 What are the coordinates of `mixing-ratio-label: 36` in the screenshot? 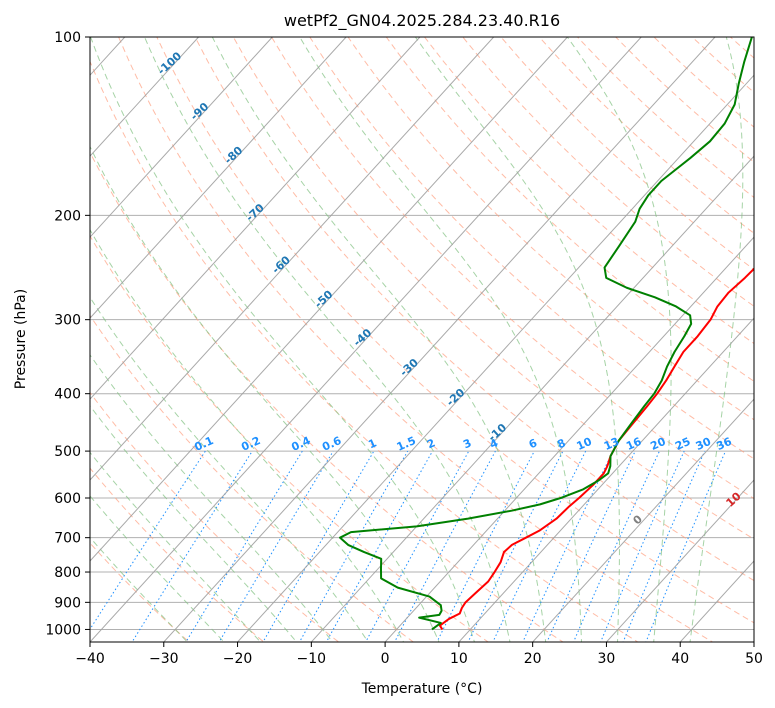 It's located at (724, 444).